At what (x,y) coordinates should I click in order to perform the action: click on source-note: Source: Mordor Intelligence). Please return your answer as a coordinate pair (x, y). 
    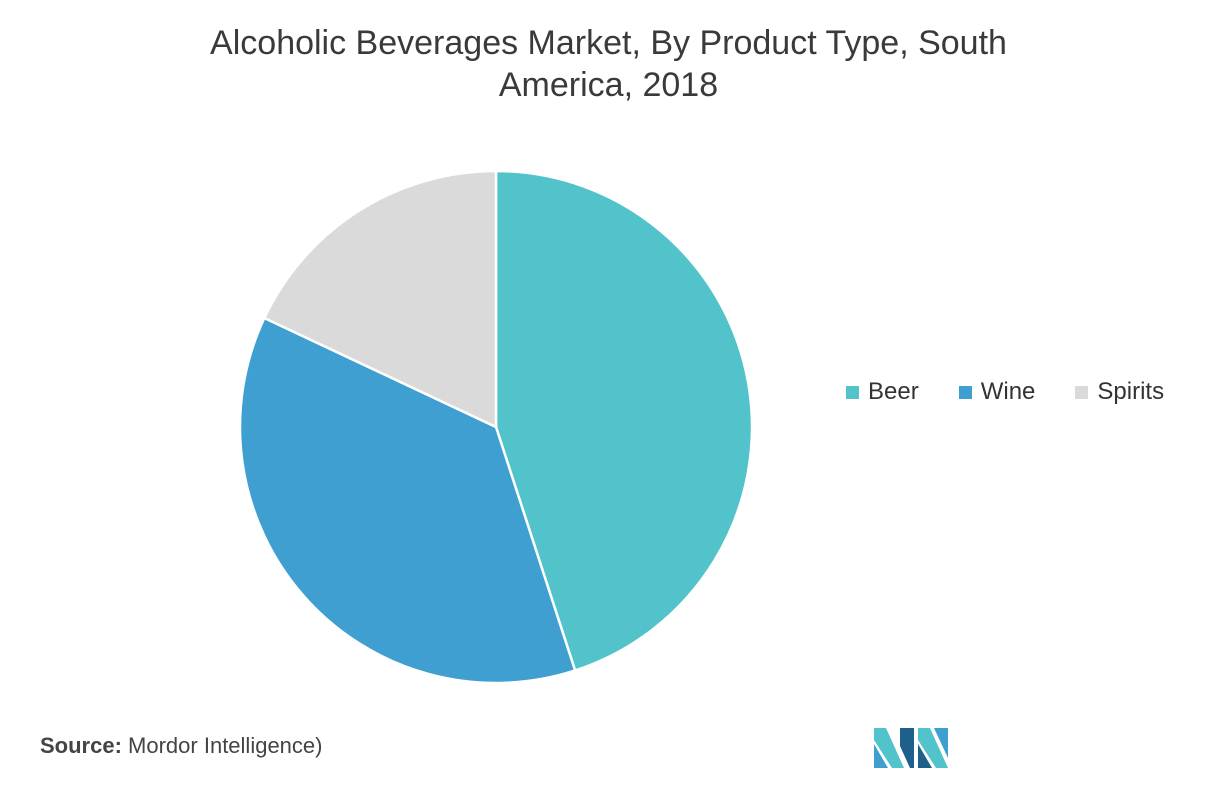
    Looking at the image, I should click on (181, 746).